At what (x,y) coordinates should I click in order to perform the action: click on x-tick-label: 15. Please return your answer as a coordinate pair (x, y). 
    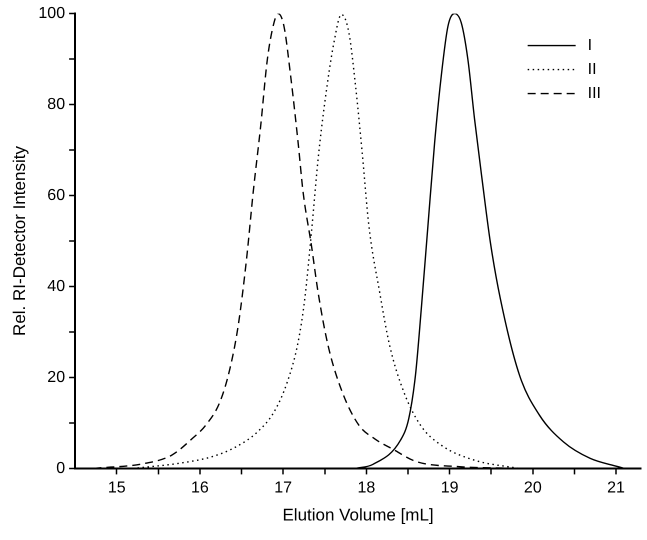
    Looking at the image, I should click on (117, 487).